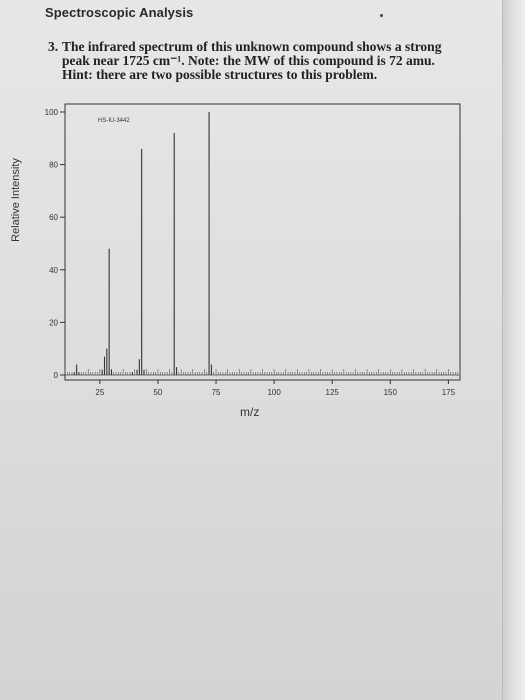 Image resolution: width=525 pixels, height=700 pixels. I want to click on x-tick-label: 100, so click(274, 392).